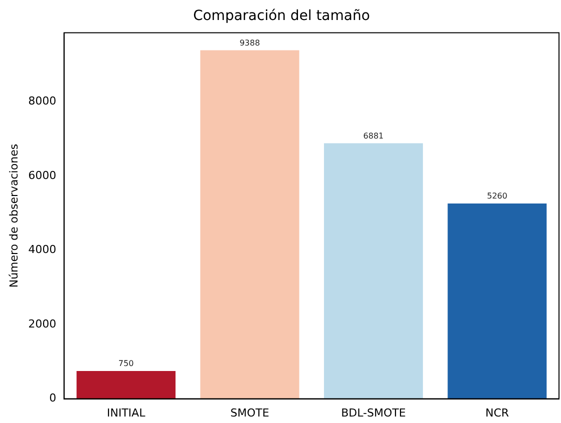  Describe the element at coordinates (42, 101) in the screenshot. I see `y-tick-label: 8000` at that location.